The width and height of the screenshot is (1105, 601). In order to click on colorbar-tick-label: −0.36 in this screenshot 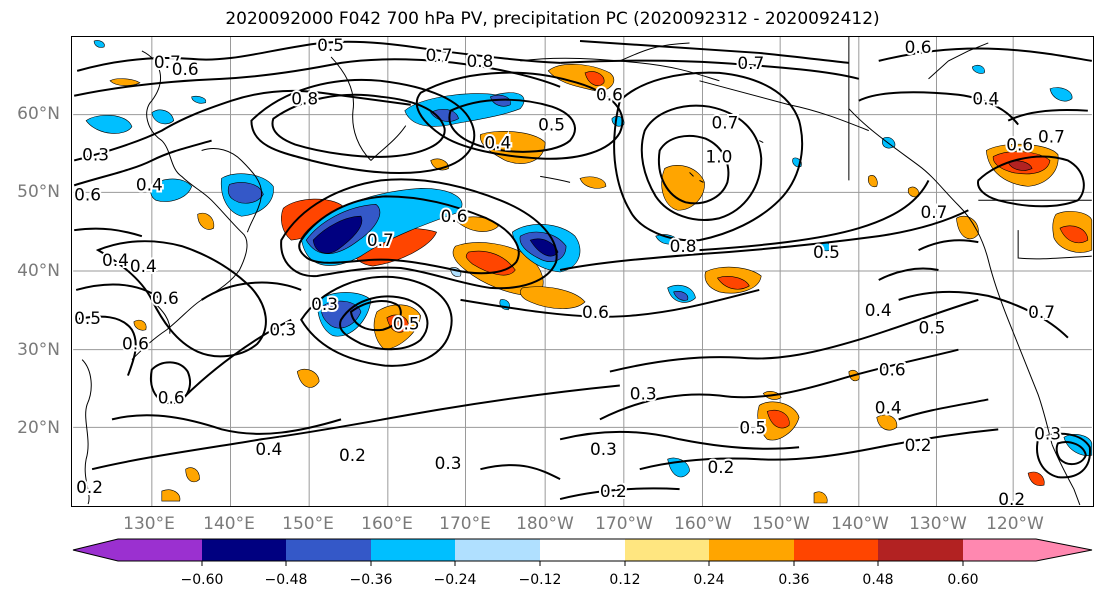, I will do `click(371, 580)`.